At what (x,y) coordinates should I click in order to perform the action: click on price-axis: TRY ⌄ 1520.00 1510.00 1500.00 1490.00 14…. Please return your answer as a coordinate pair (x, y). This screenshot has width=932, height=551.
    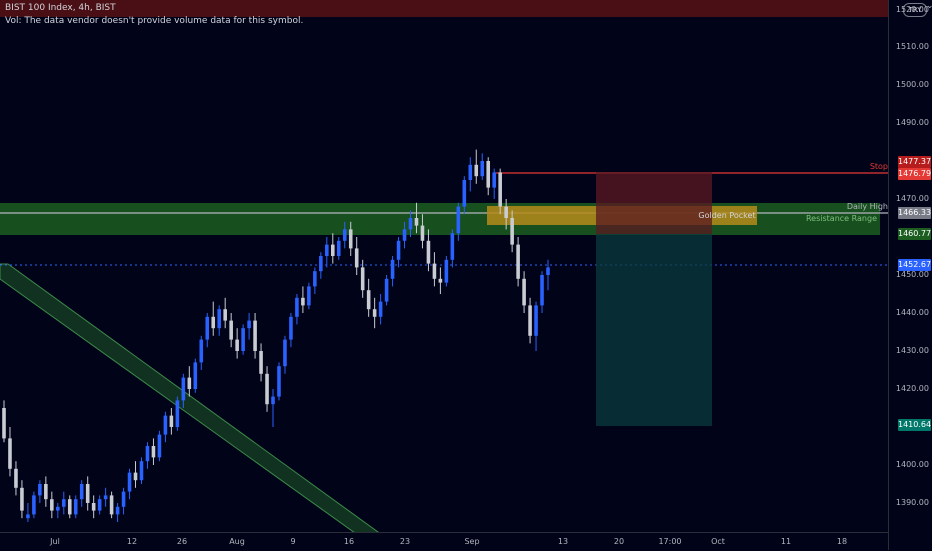
    Looking at the image, I should click on (910, 275).